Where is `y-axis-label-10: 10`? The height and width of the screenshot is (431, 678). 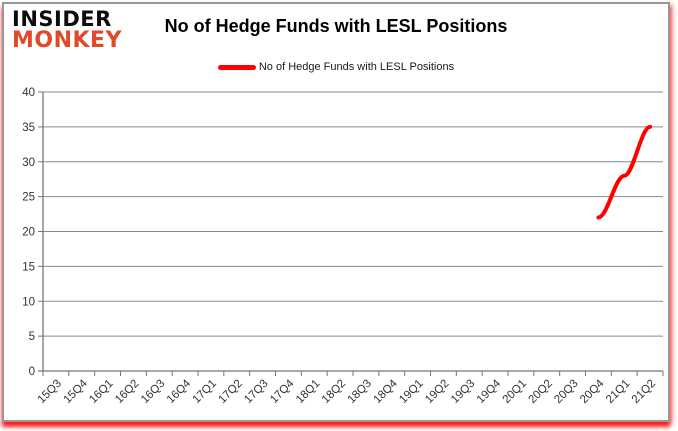
y-axis-label-10: 10 is located at coordinates (28, 302).